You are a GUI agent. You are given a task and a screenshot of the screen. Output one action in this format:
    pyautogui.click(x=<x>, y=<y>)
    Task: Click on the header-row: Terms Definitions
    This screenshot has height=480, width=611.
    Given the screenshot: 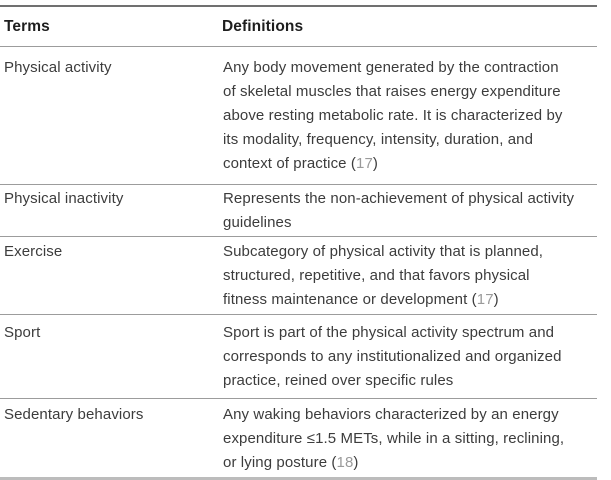 What is the action you would take?
    pyautogui.click(x=298, y=26)
    